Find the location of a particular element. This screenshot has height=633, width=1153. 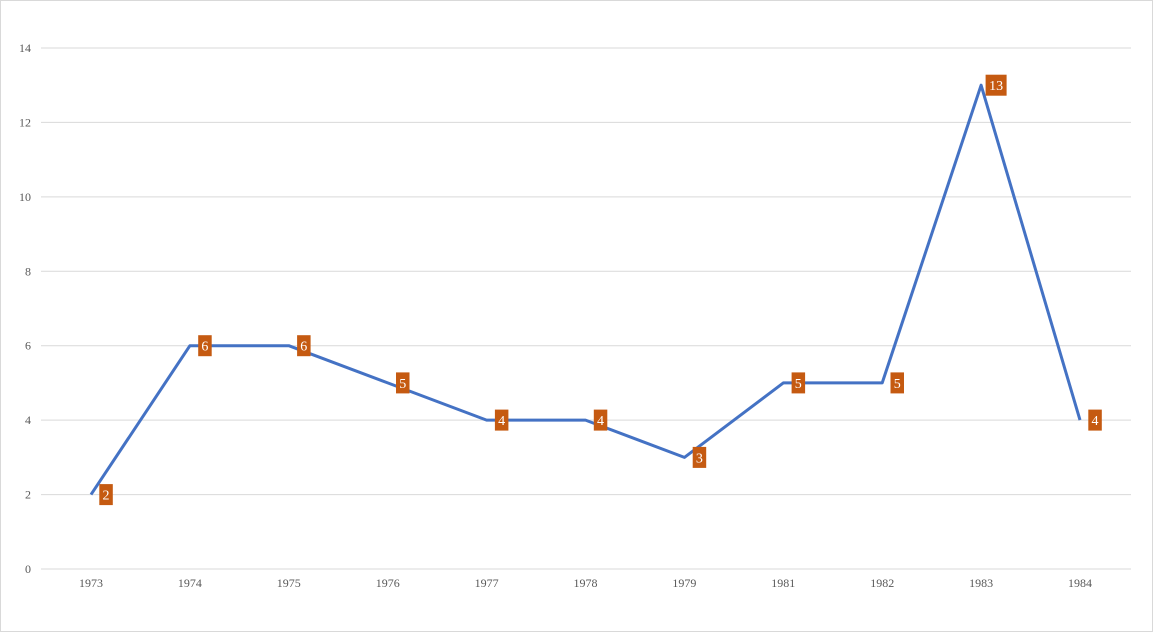

y-tick-label: 12 is located at coordinates (25, 122).